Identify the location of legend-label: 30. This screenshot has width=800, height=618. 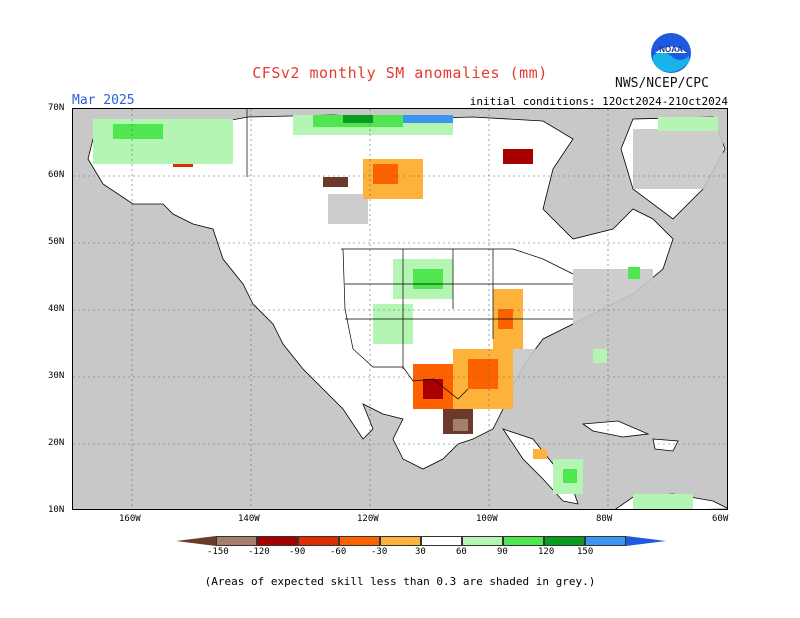
(420, 552).